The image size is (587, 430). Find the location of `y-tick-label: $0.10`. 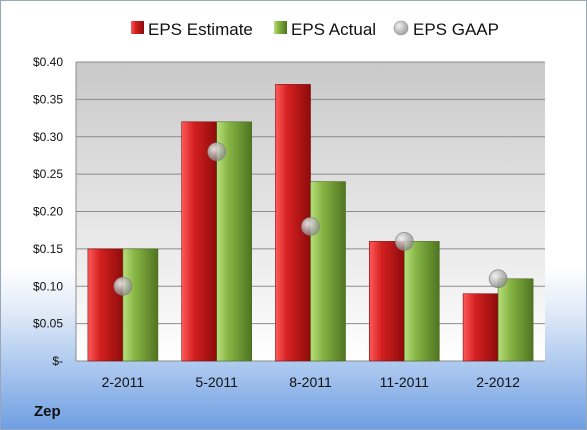

y-tick-label: $0.10 is located at coordinates (48, 286).